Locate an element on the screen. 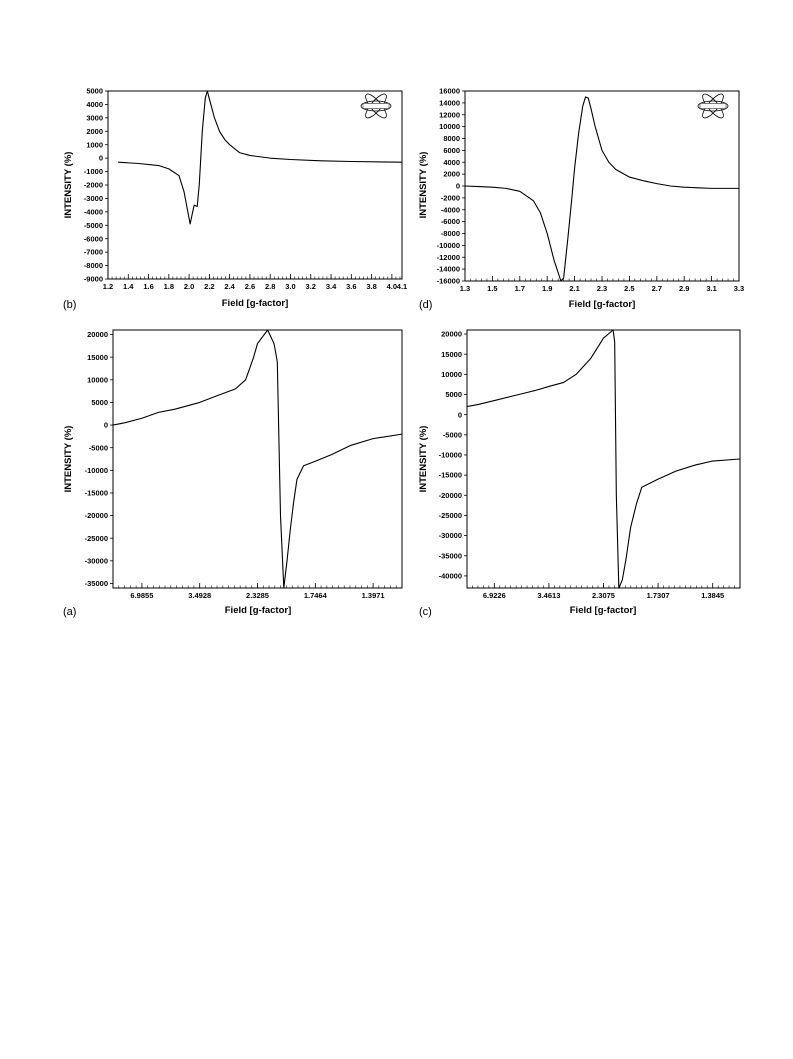 This screenshot has height=1059, width=793. x-tick-label-b: 3.2 is located at coordinates (311, 286).